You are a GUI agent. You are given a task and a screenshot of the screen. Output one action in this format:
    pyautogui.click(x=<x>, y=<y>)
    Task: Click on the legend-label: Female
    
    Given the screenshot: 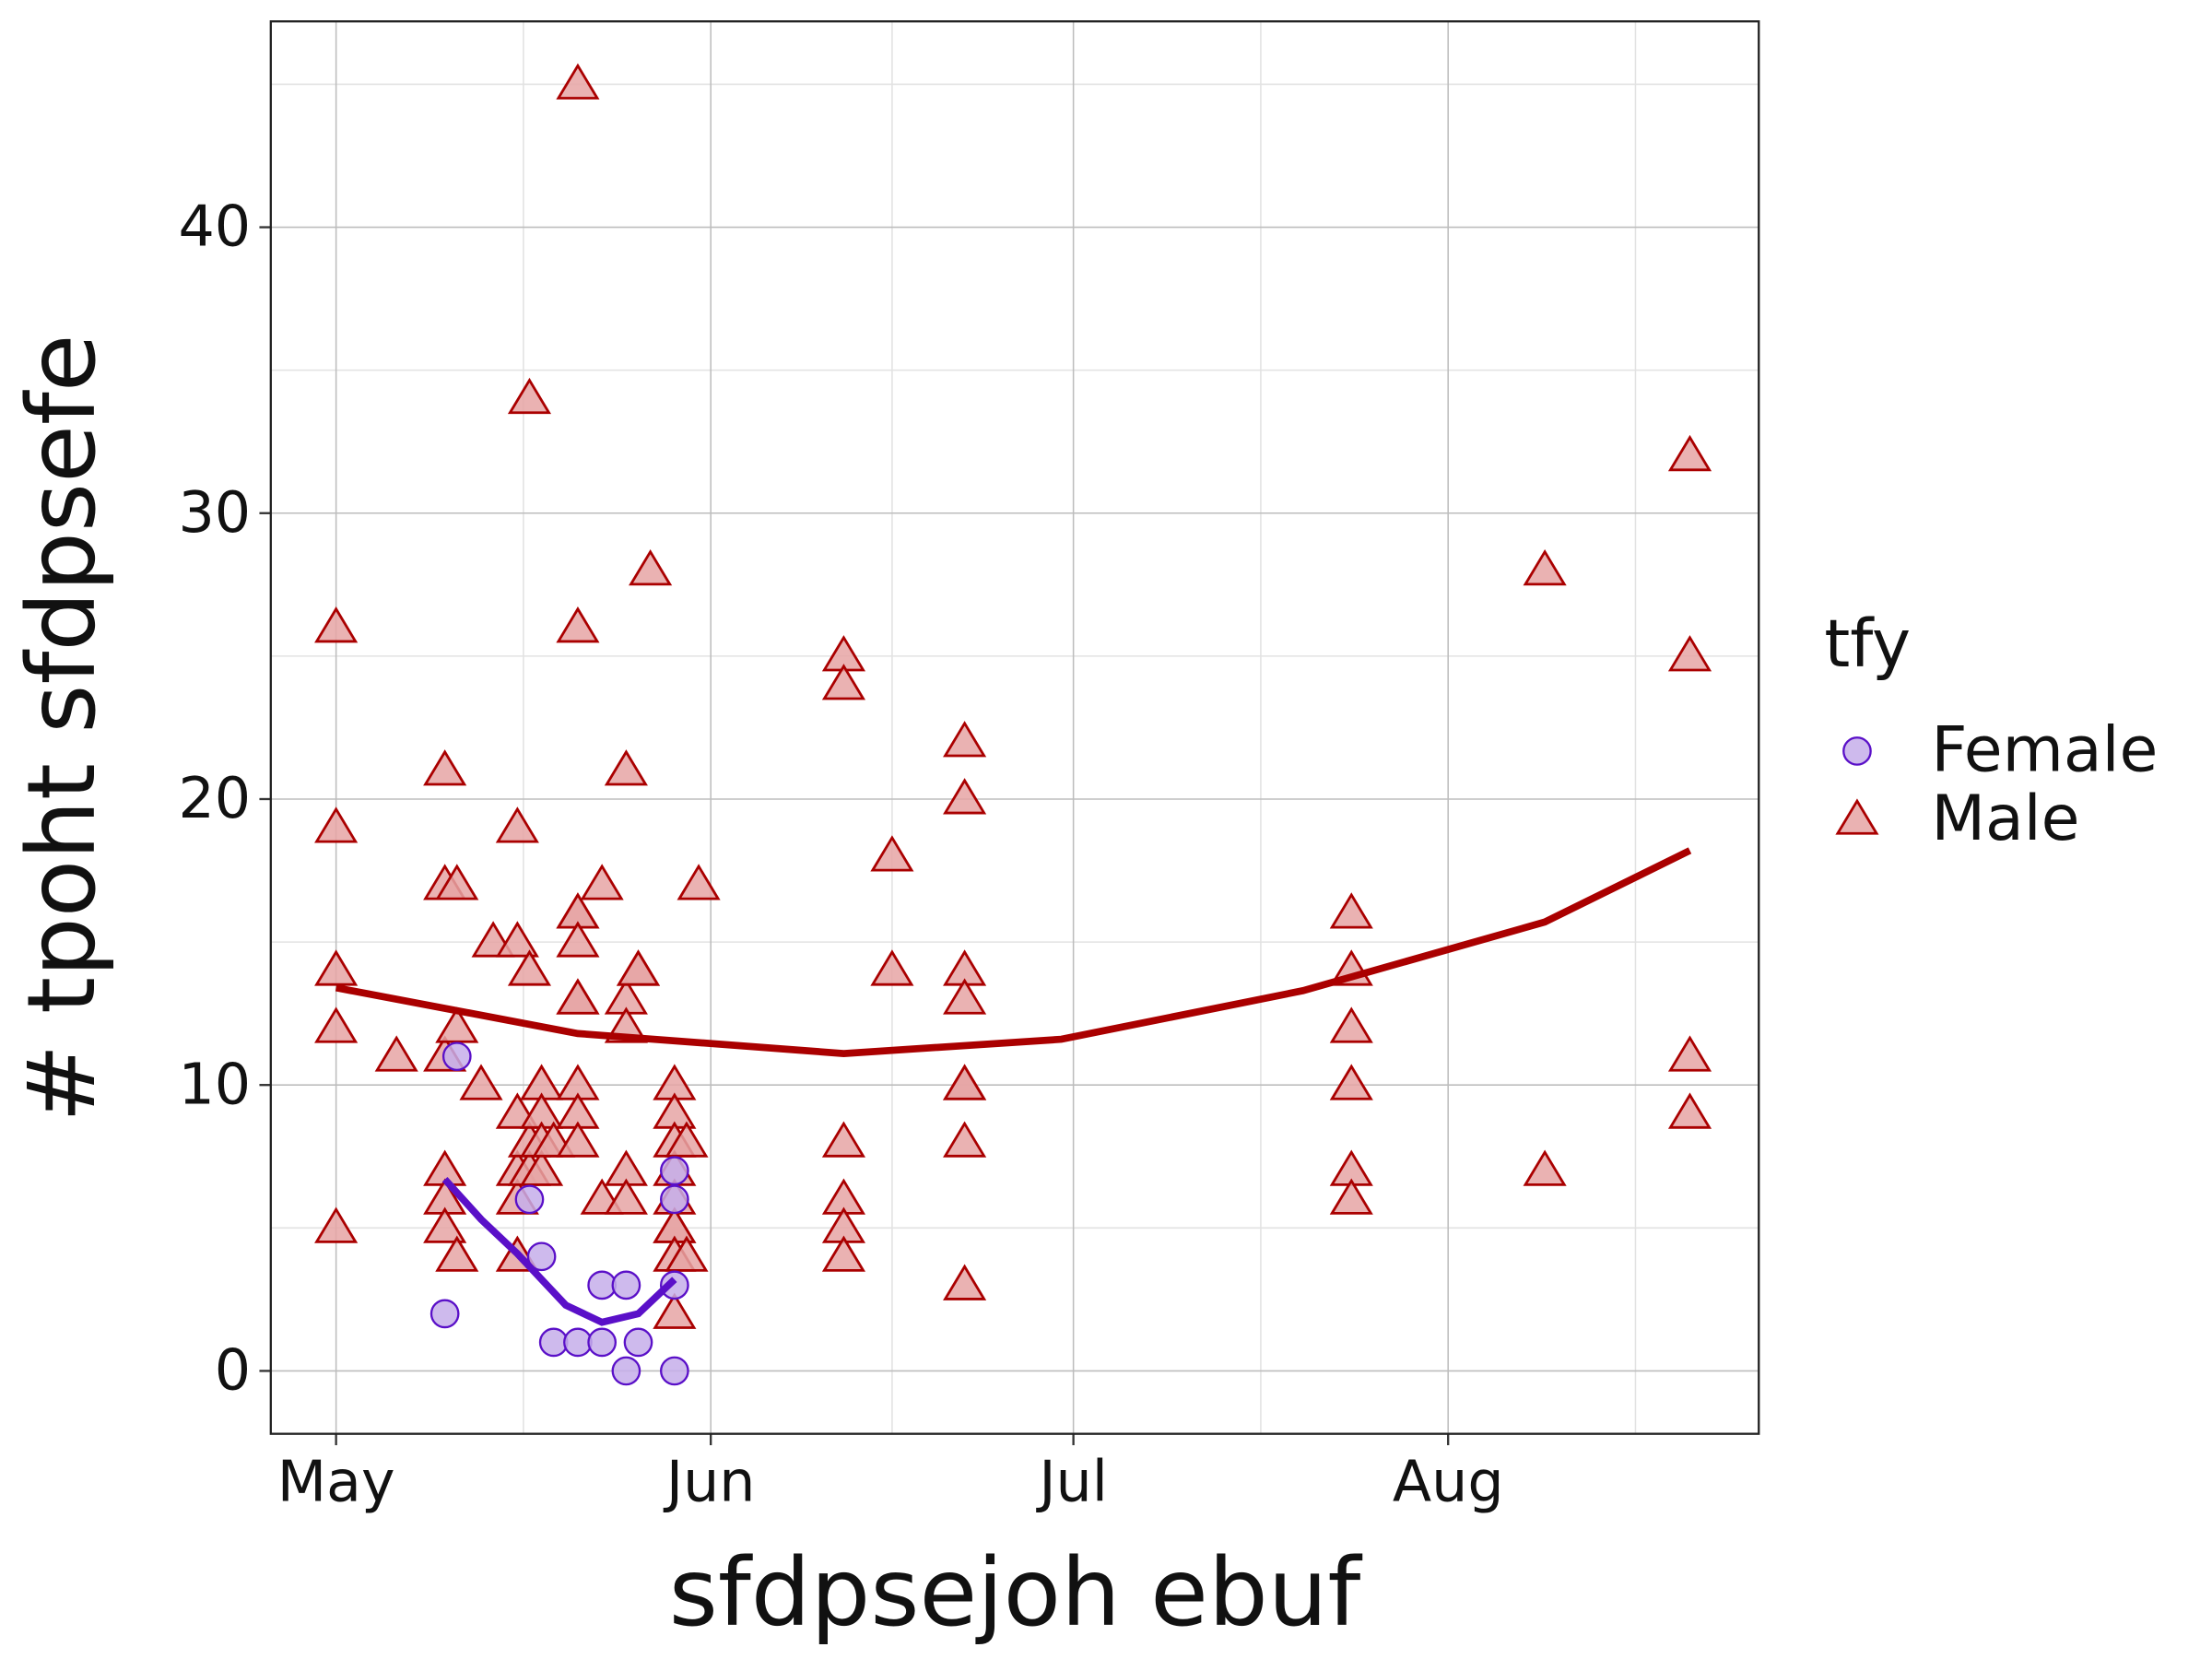 What is the action you would take?
    pyautogui.click(x=2044, y=750)
    